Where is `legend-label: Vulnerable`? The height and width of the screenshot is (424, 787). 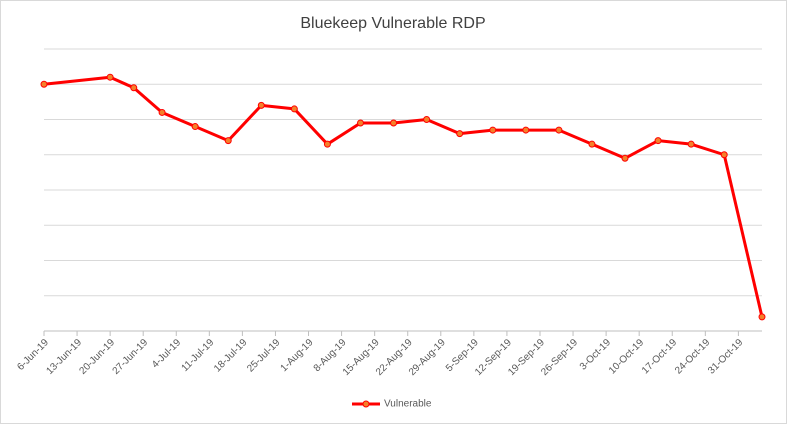
legend-label: Vulnerable is located at coordinates (408, 404).